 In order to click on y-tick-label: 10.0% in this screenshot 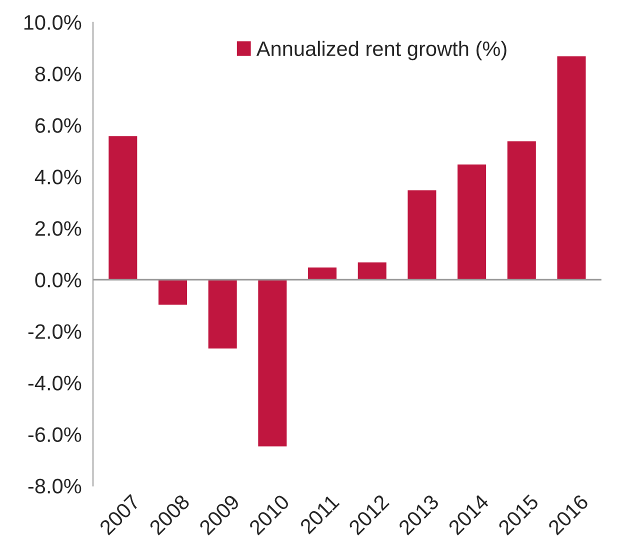, I will do `click(53, 22)`.